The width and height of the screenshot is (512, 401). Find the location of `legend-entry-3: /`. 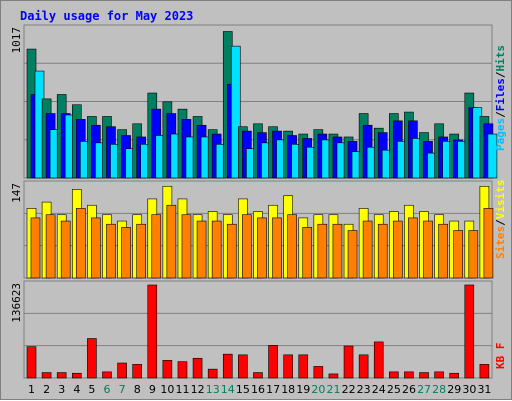

legend-entry-3: / is located at coordinates (500, 74).